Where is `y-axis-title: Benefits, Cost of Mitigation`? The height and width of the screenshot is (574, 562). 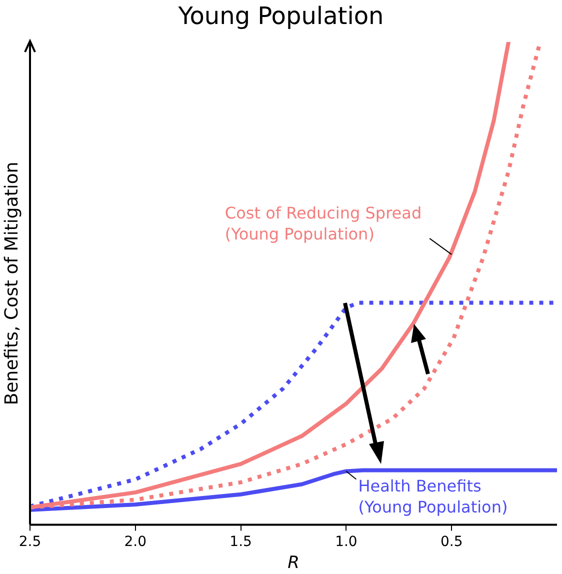
y-axis-title: Benefits, Cost of Mitigation is located at coordinates (12, 284).